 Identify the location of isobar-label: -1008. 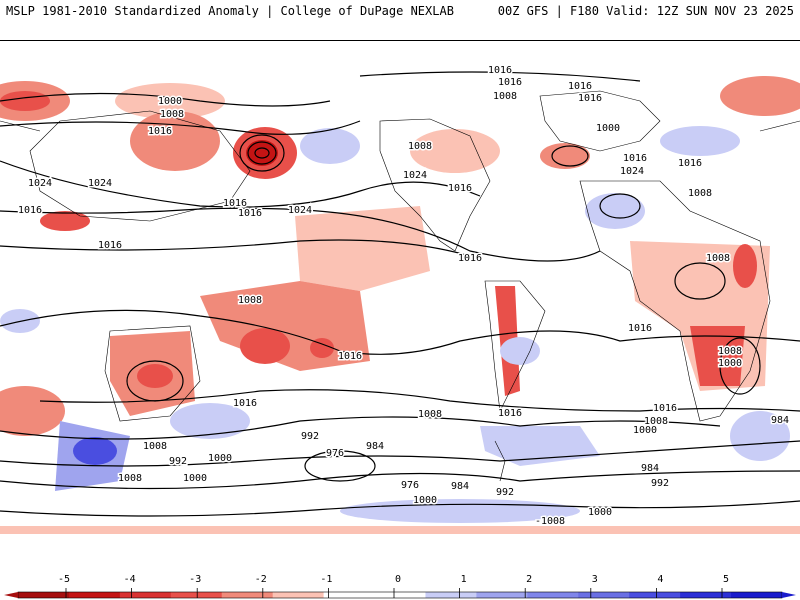
(550, 521).